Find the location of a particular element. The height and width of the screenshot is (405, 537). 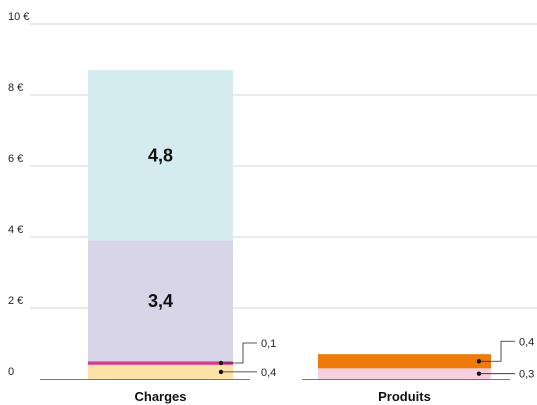

callout-value-label: 0,1 is located at coordinates (268, 344).